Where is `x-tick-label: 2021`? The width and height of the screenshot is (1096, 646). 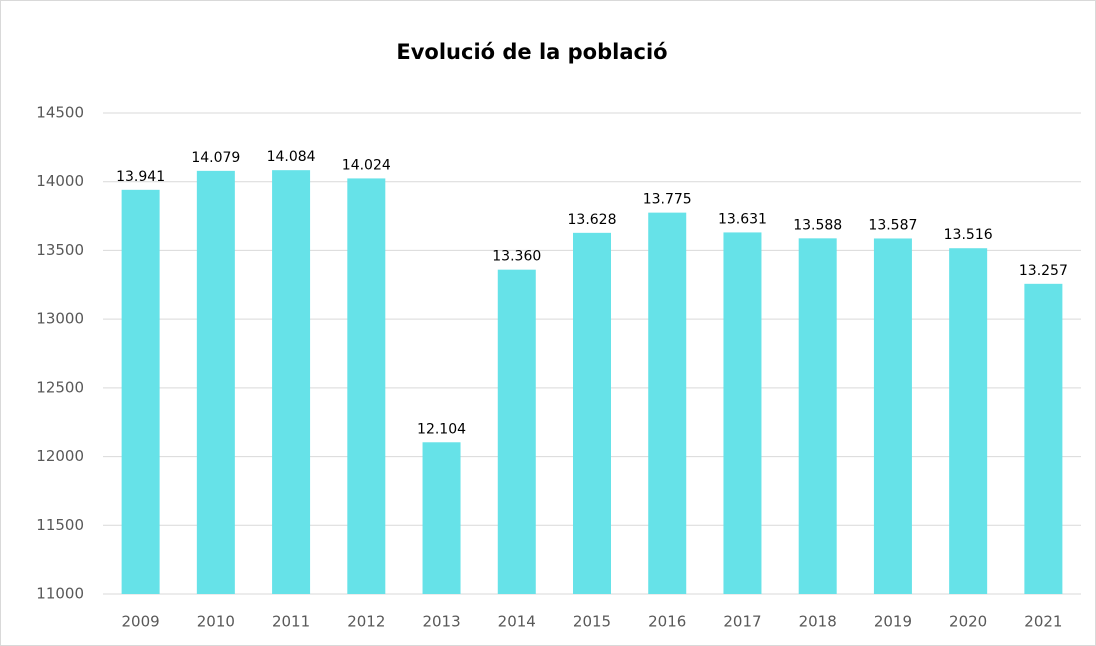 x-tick-label: 2021 is located at coordinates (1043, 622).